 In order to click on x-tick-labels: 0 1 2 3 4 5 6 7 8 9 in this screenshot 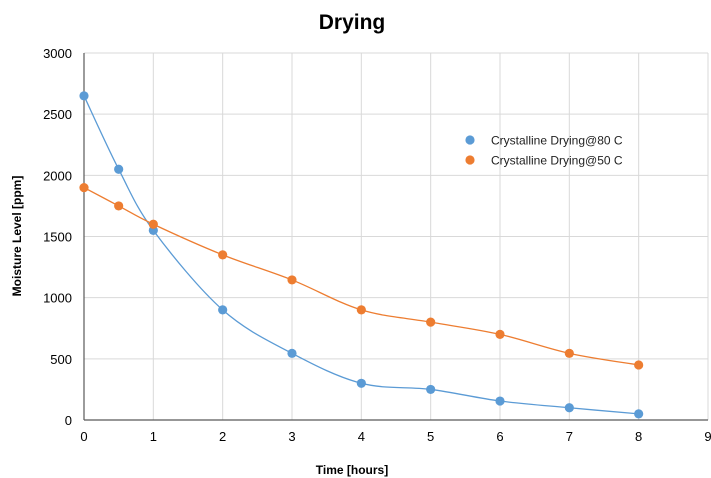, I will do `click(395, 436)`.